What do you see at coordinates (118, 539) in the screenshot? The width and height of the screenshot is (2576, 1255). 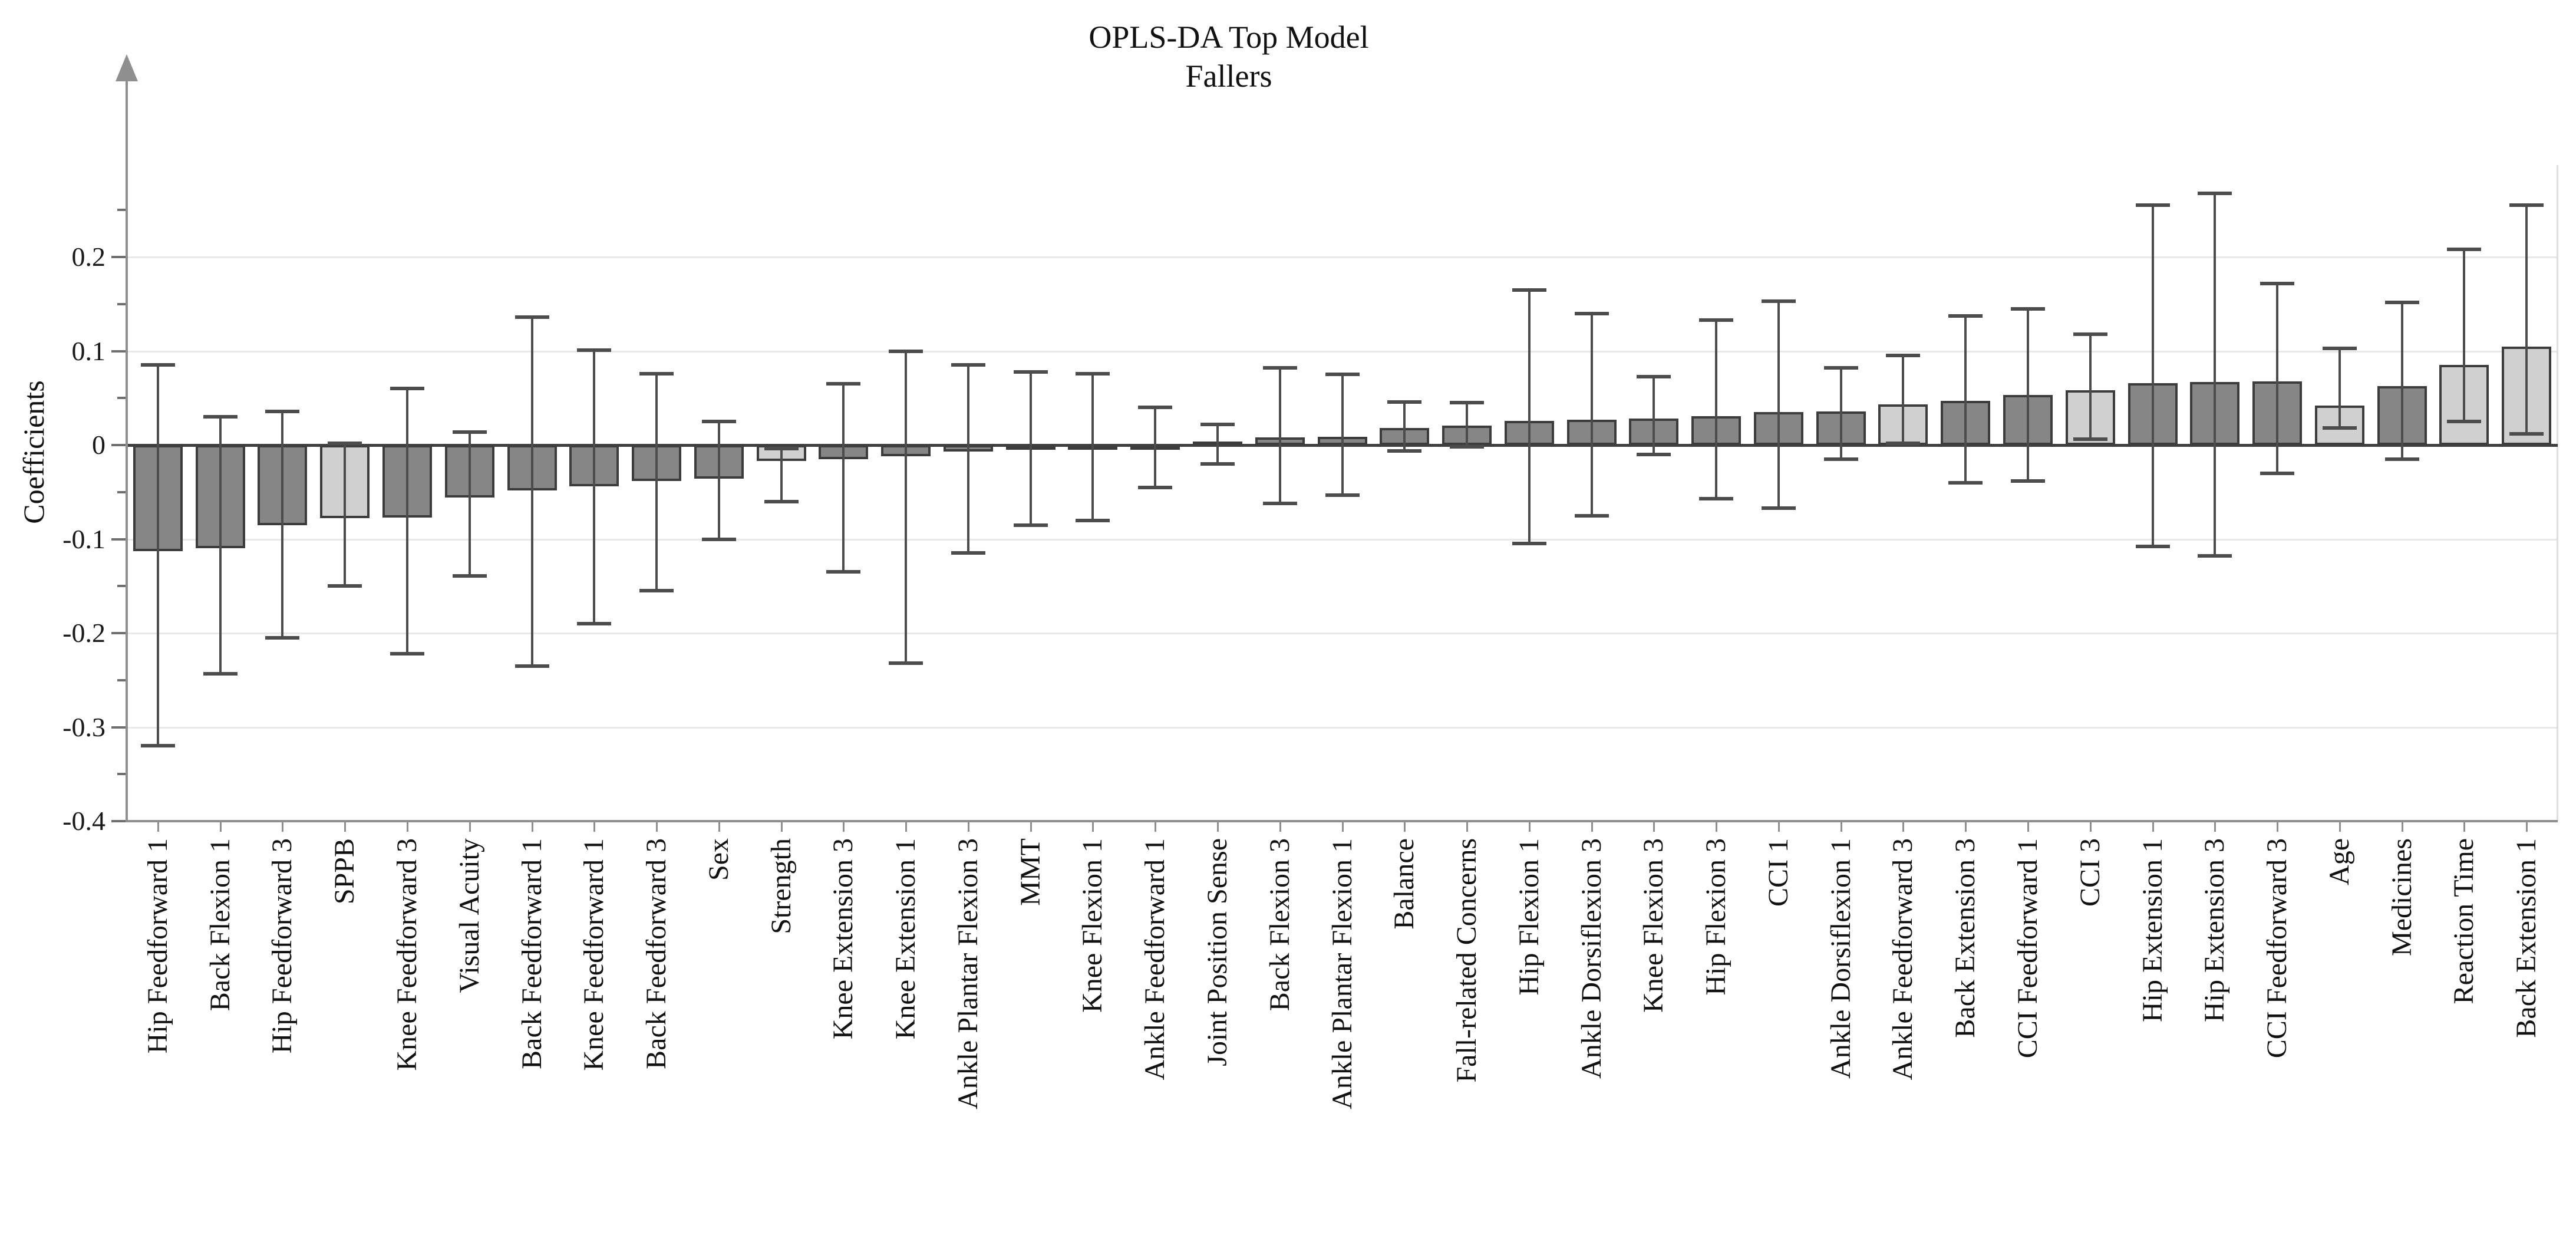 I see `y-axis-major-tick` at bounding box center [118, 539].